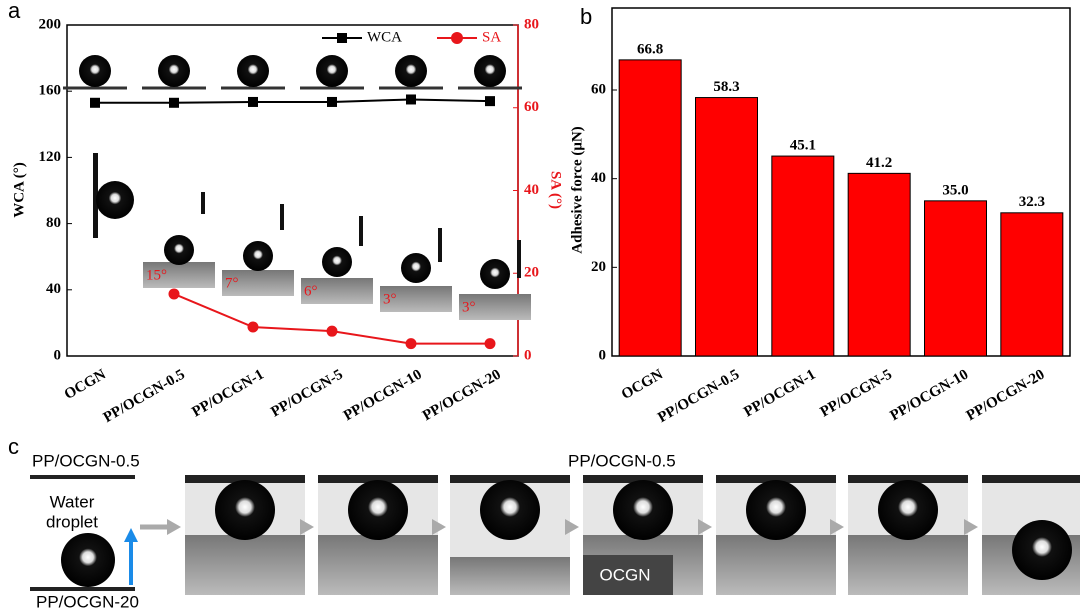 The height and width of the screenshot is (615, 1080). I want to click on ocgn-label: OCGN, so click(625, 574).